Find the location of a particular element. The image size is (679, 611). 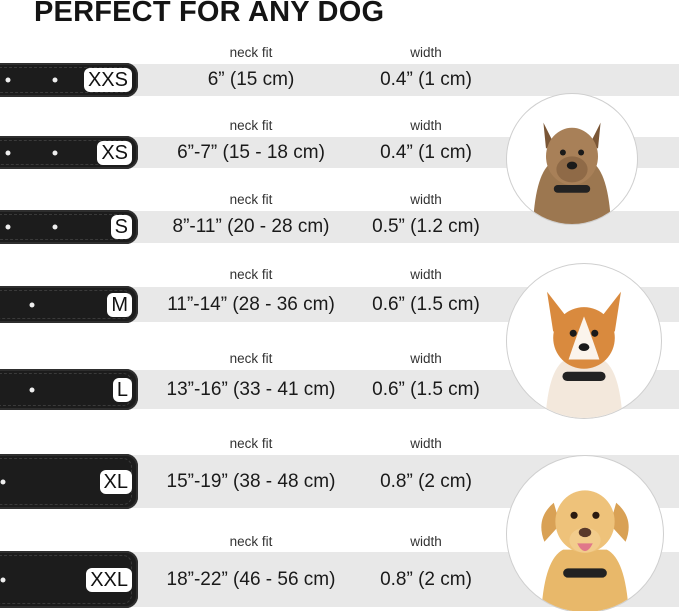

small-terrier-dog-photo is located at coordinates (572, 159).